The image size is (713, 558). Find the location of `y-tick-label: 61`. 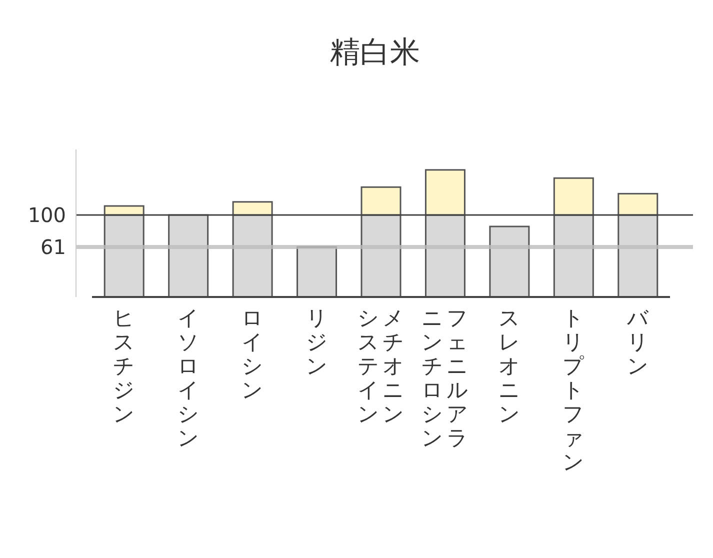

y-tick-label: 61 is located at coordinates (53, 246).